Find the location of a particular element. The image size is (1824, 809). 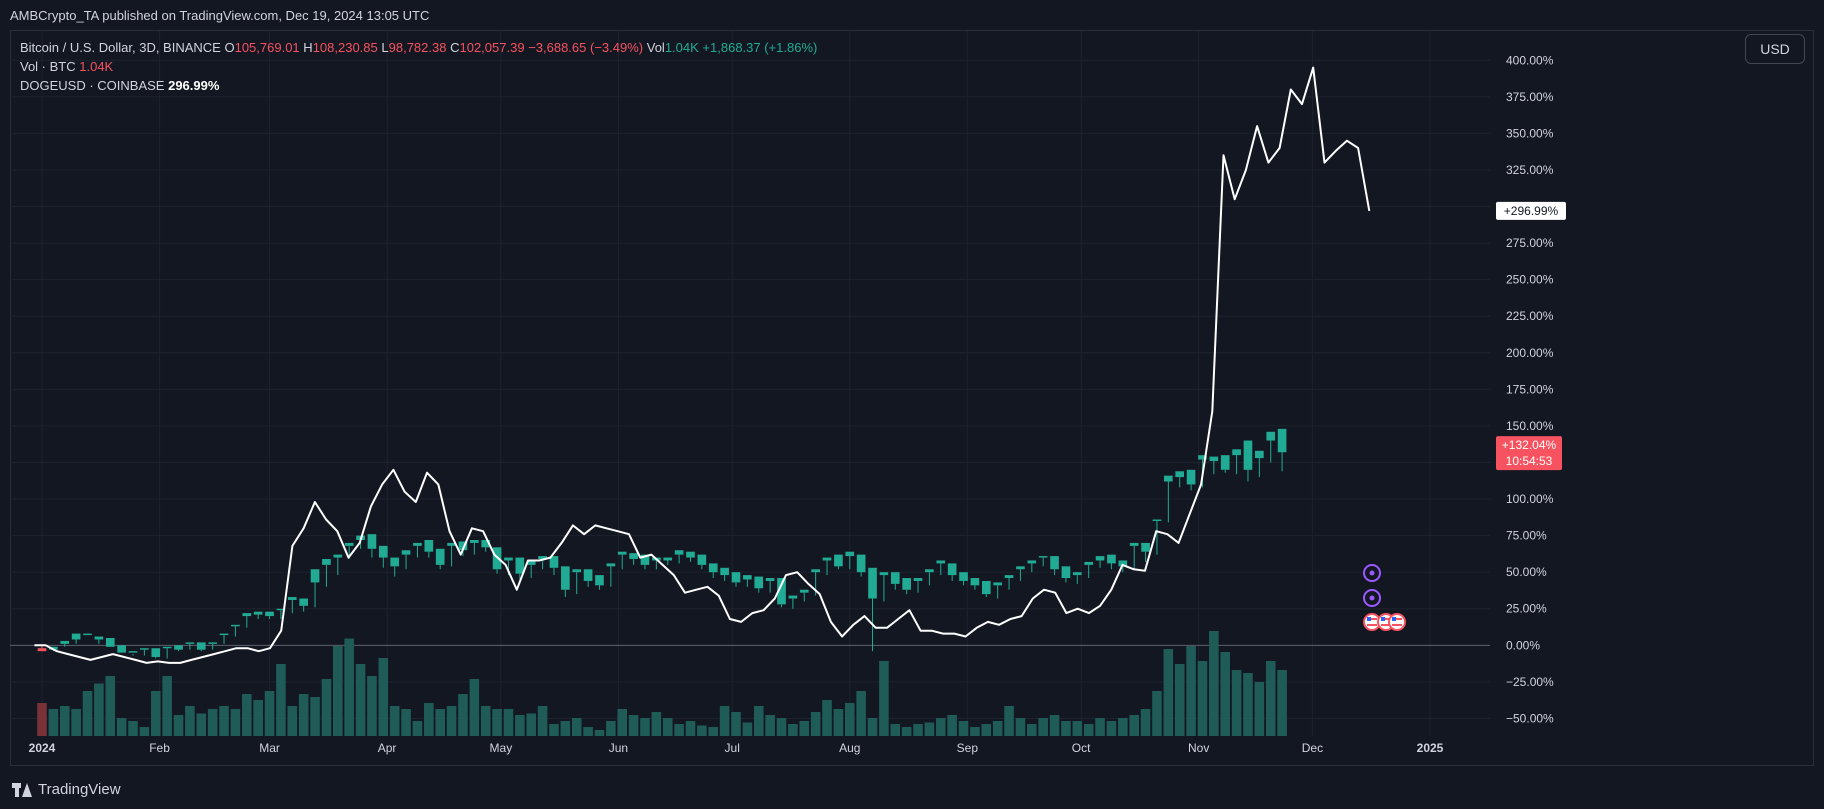

x-tick-label: Dec is located at coordinates (1312, 748).